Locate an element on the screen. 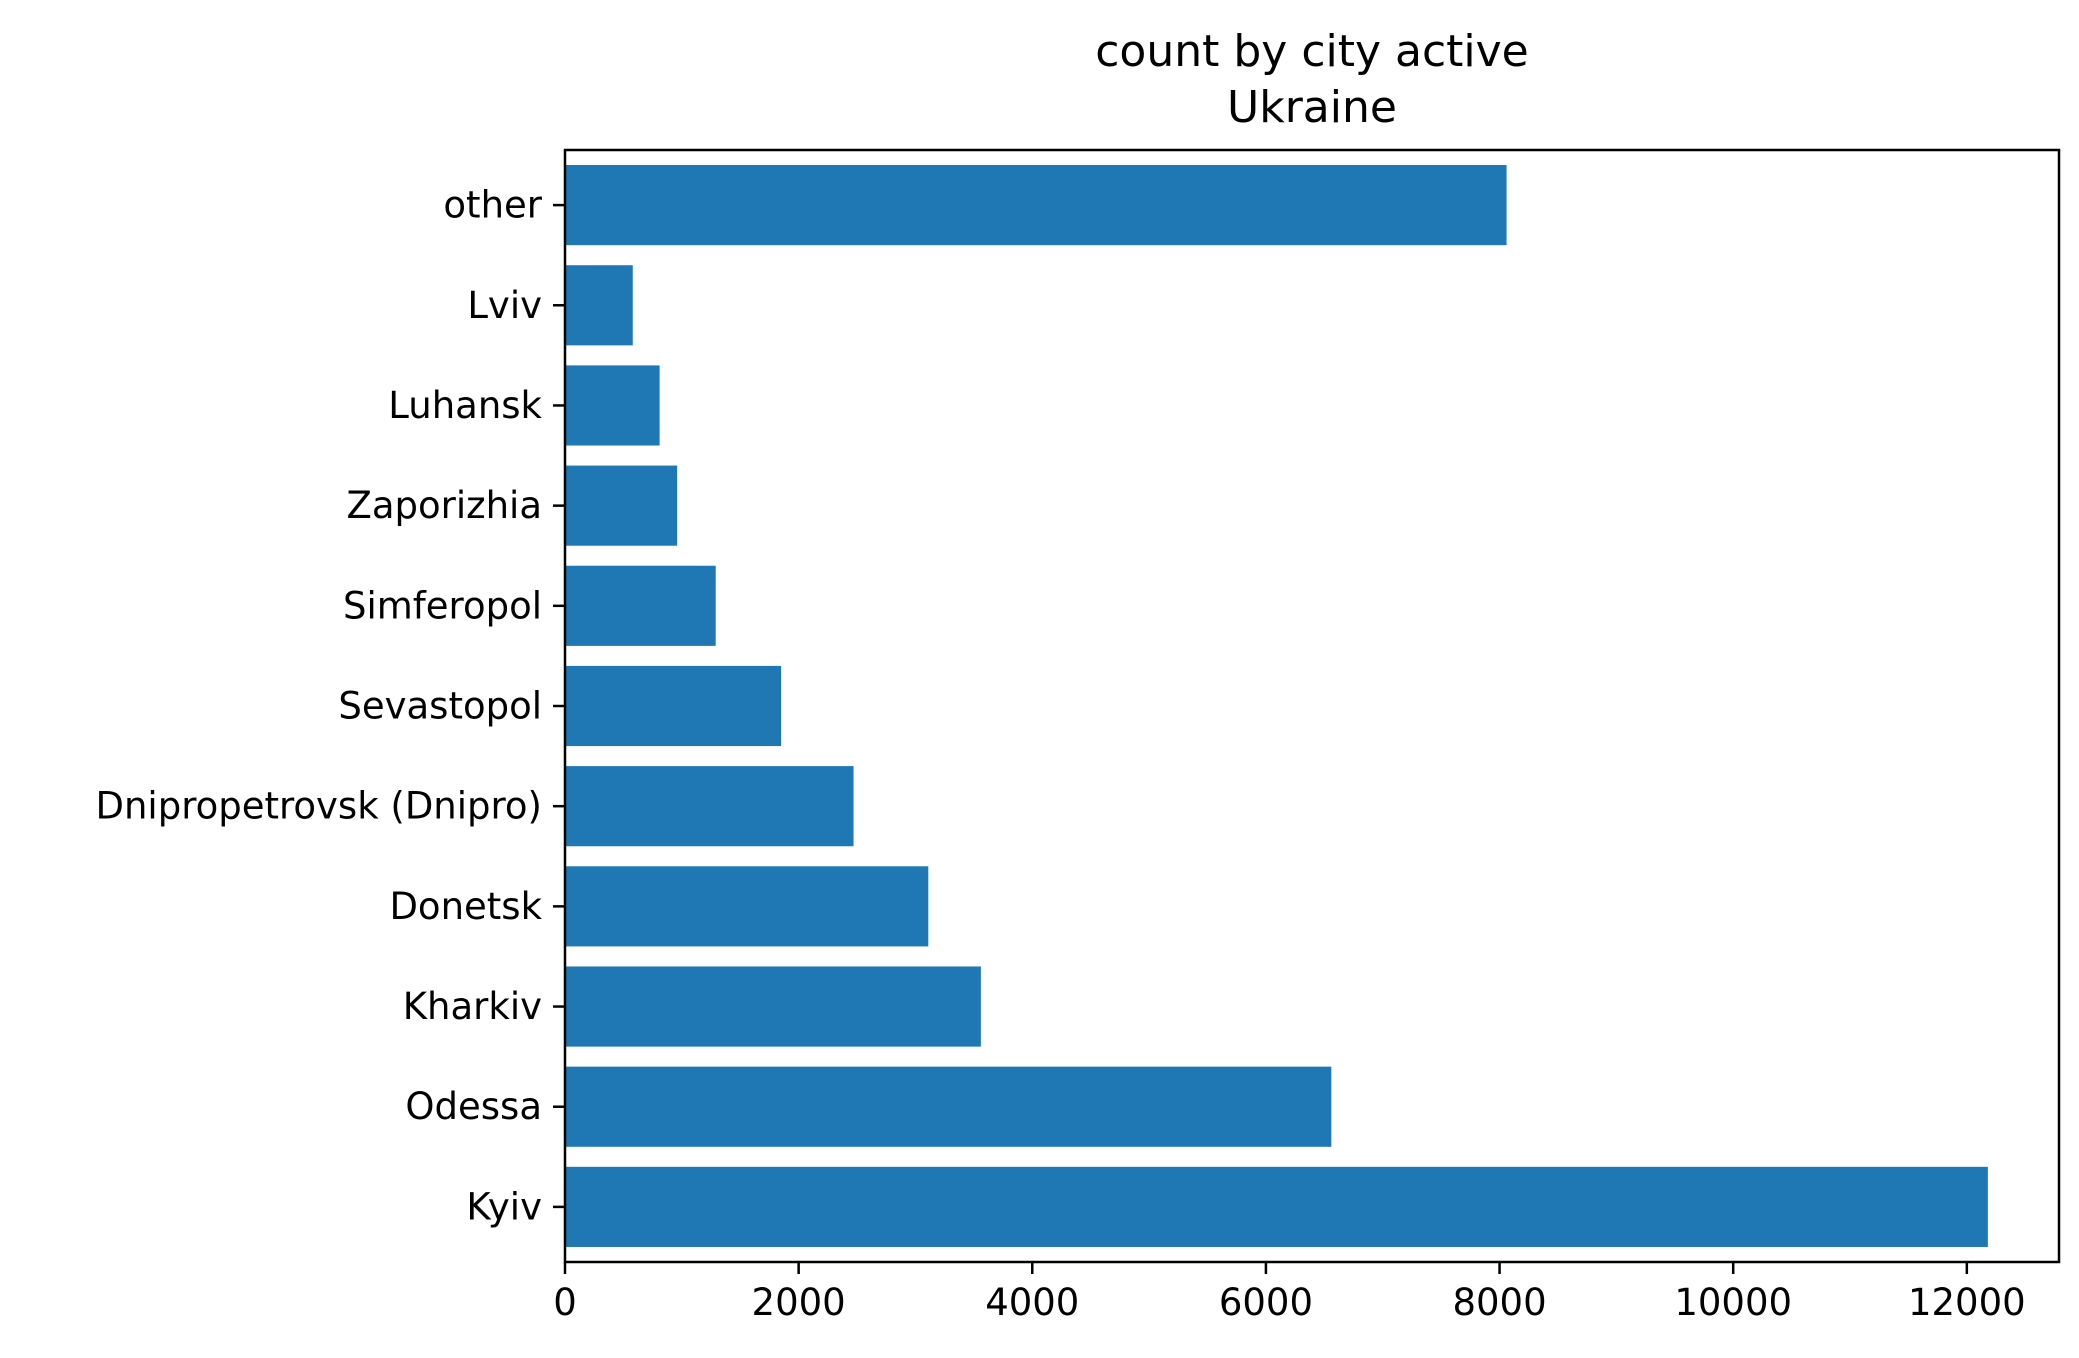  bar-luhansk is located at coordinates (612, 405).